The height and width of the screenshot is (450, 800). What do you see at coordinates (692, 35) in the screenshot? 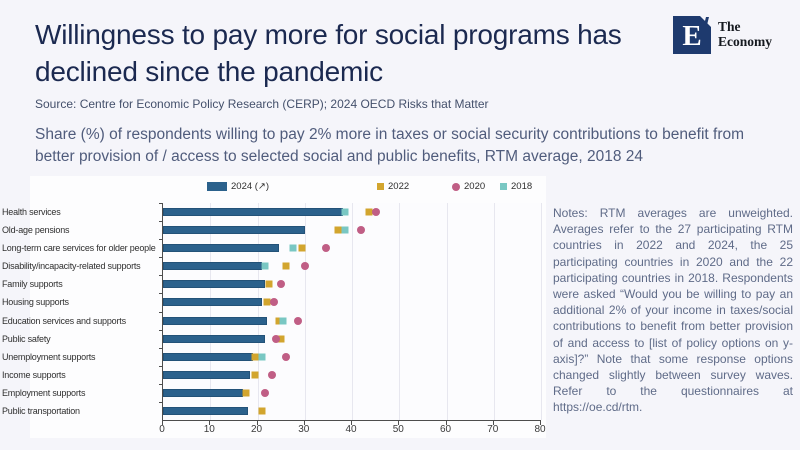
I see `logo-e-box: E` at bounding box center [692, 35].